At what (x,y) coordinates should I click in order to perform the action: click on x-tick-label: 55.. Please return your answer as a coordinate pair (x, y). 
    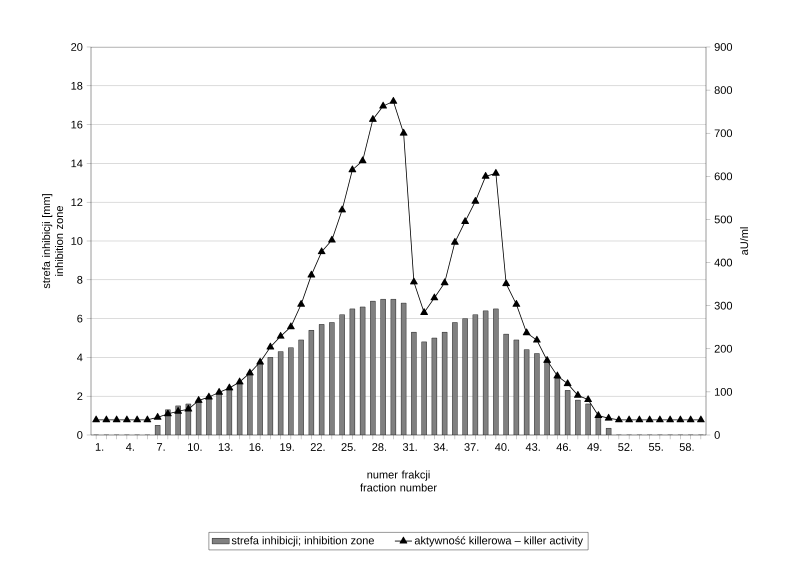
    Looking at the image, I should click on (655, 447).